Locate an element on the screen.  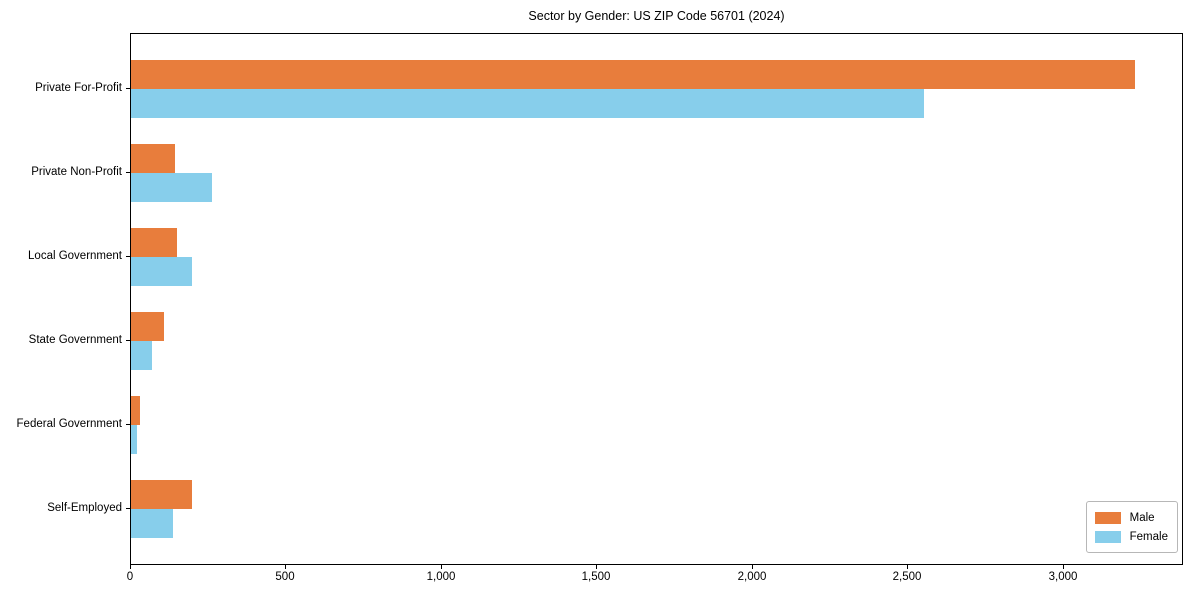
y-tick-label: Private For-Profit is located at coordinates (78, 88).